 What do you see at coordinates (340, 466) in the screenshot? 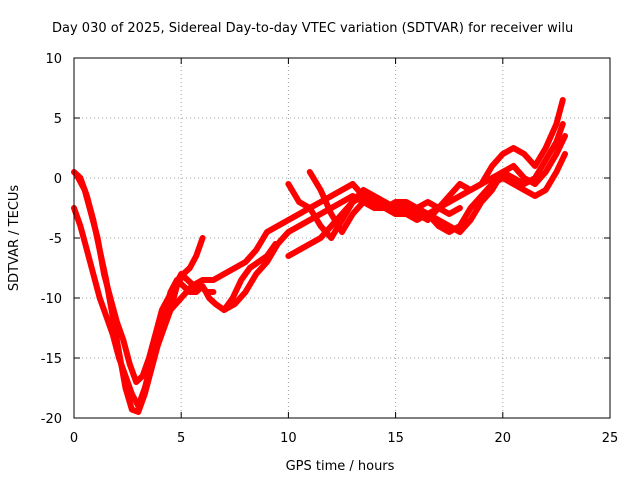
I see `x-axis-label: GPS time / hours` at bounding box center [340, 466].